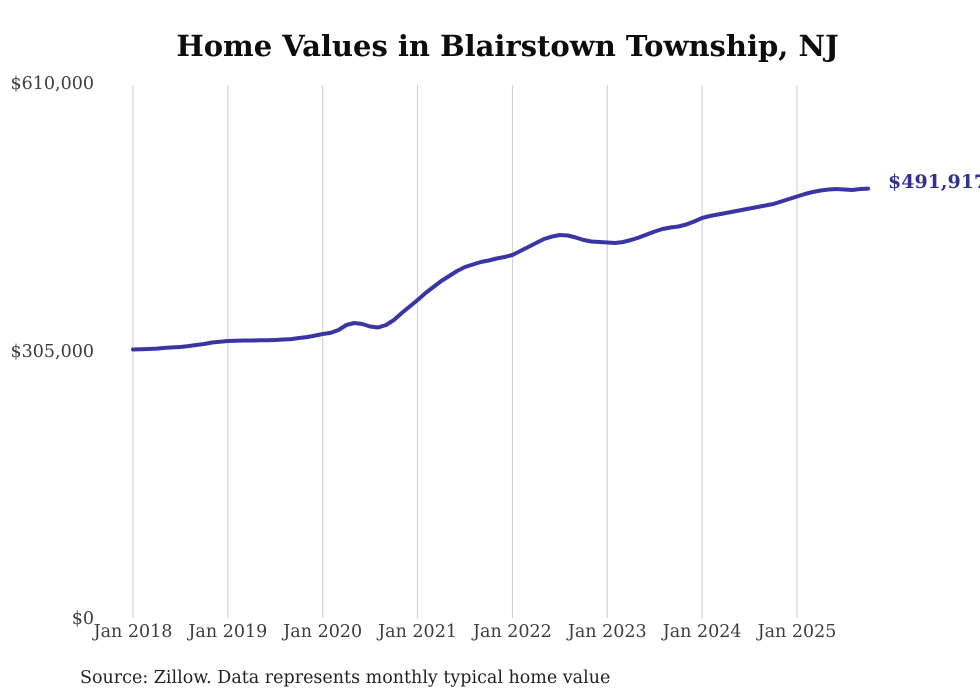  Describe the element at coordinates (228, 632) in the screenshot. I see `x-axis-tick-label: Jan 2019` at that location.